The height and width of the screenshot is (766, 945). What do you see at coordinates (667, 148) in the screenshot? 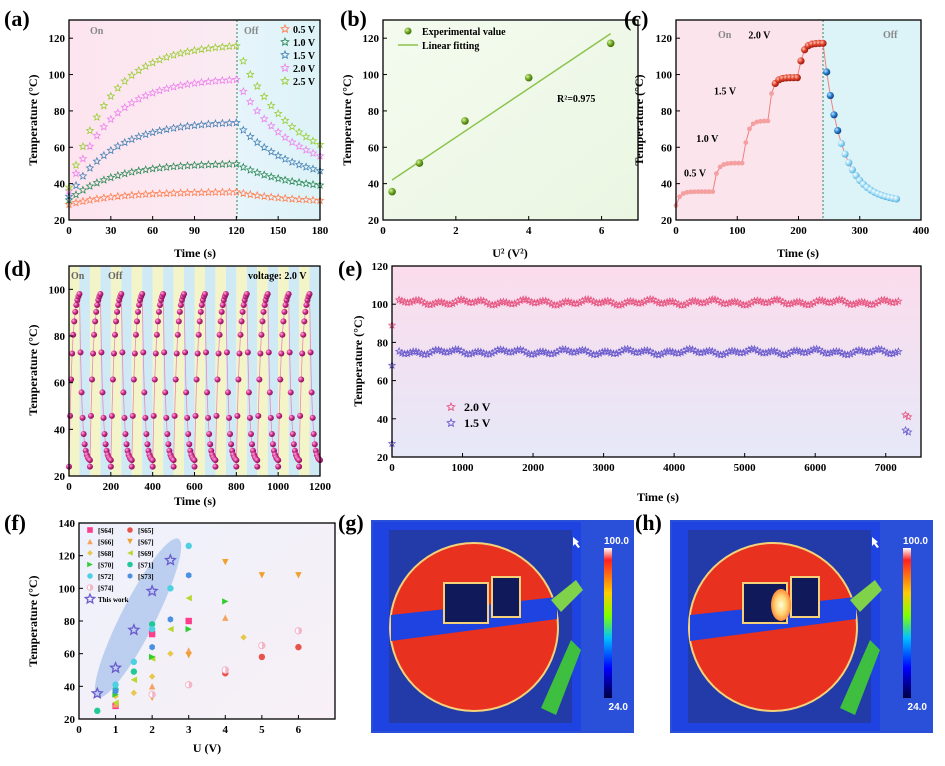
I see `y-tick-label: 60` at bounding box center [667, 148].